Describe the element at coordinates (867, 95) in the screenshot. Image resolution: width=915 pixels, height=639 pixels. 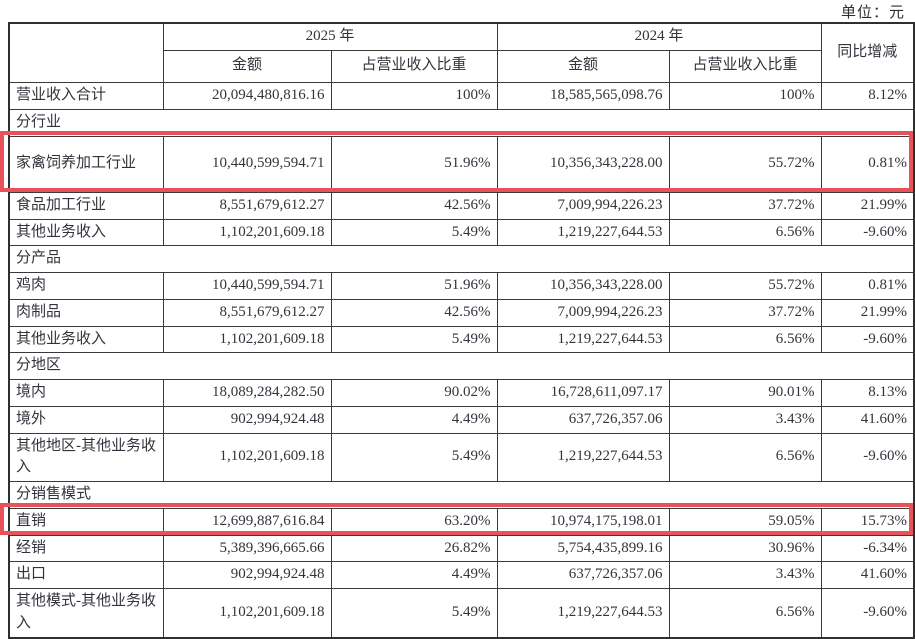
I see `yoy-value: 8.12%` at that location.